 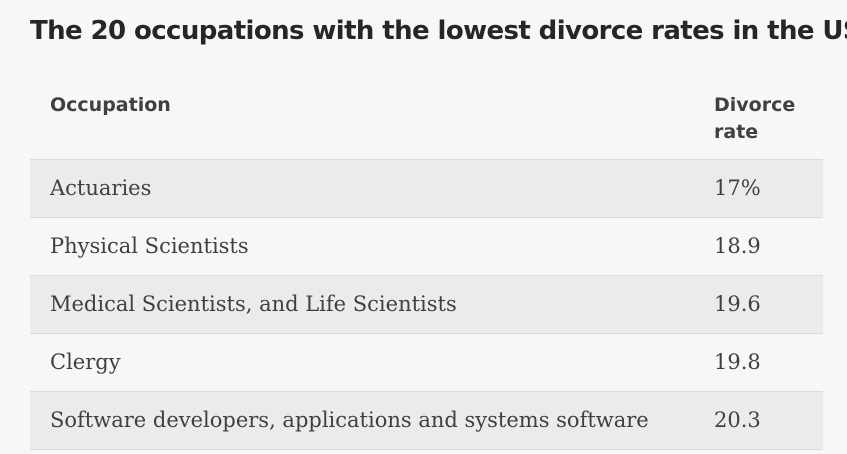 What do you see at coordinates (737, 420) in the screenshot?
I see `divorce-rate-cell: 20.3` at bounding box center [737, 420].